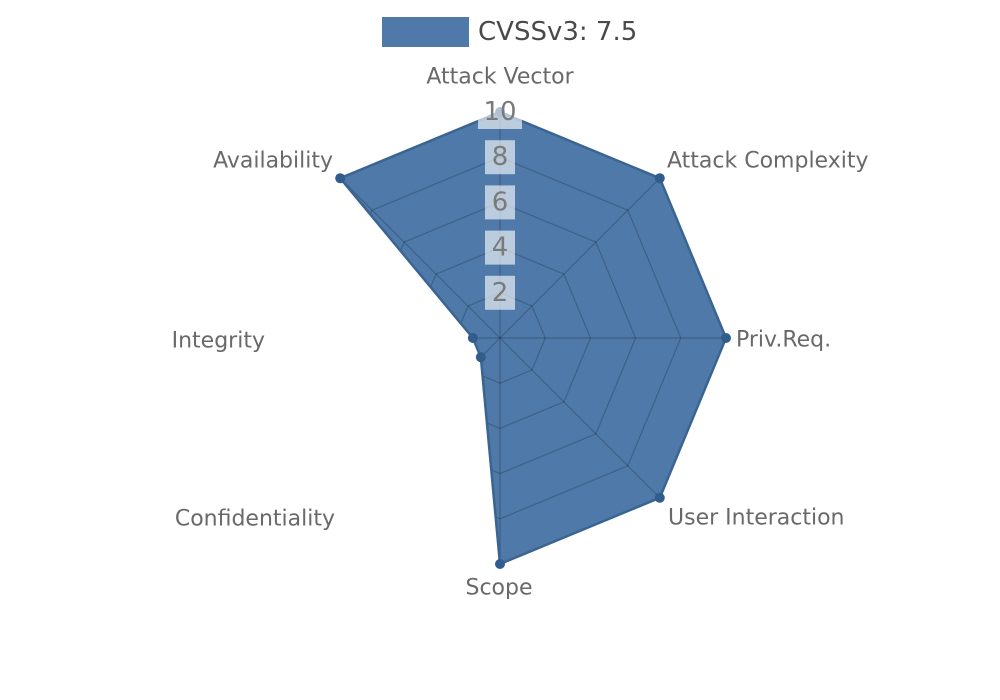 The height and width of the screenshot is (700, 1000). What do you see at coordinates (767, 161) in the screenshot?
I see `axis-label-attack-complexity: Attack Complexity` at bounding box center [767, 161].